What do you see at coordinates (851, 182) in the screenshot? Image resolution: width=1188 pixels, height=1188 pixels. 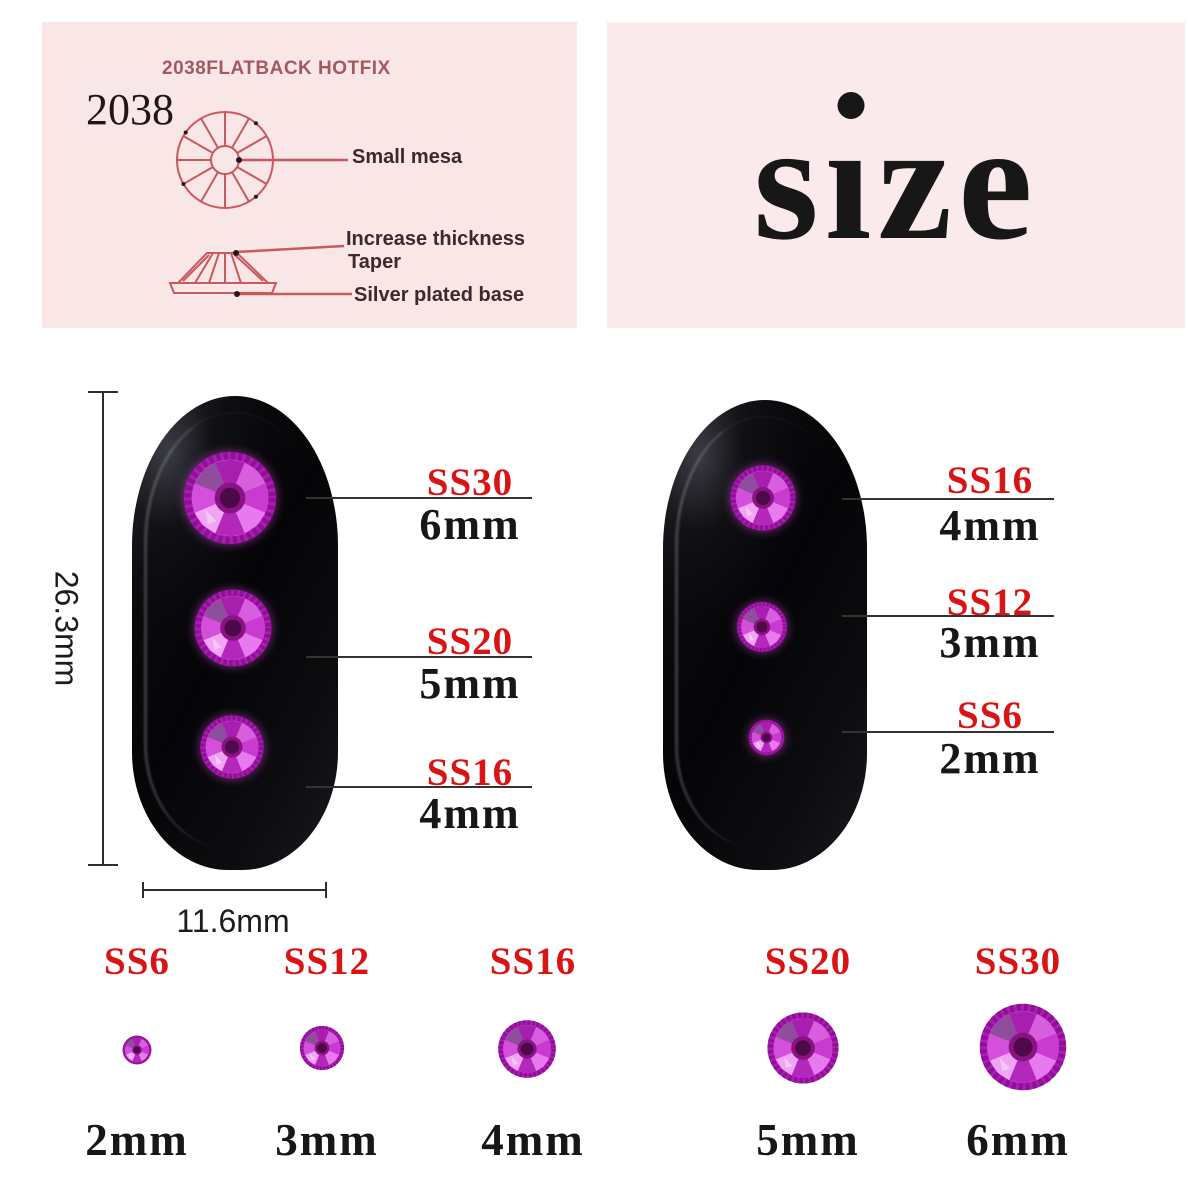 I see `size-letter-i-with-dot: ı` at bounding box center [851, 182].